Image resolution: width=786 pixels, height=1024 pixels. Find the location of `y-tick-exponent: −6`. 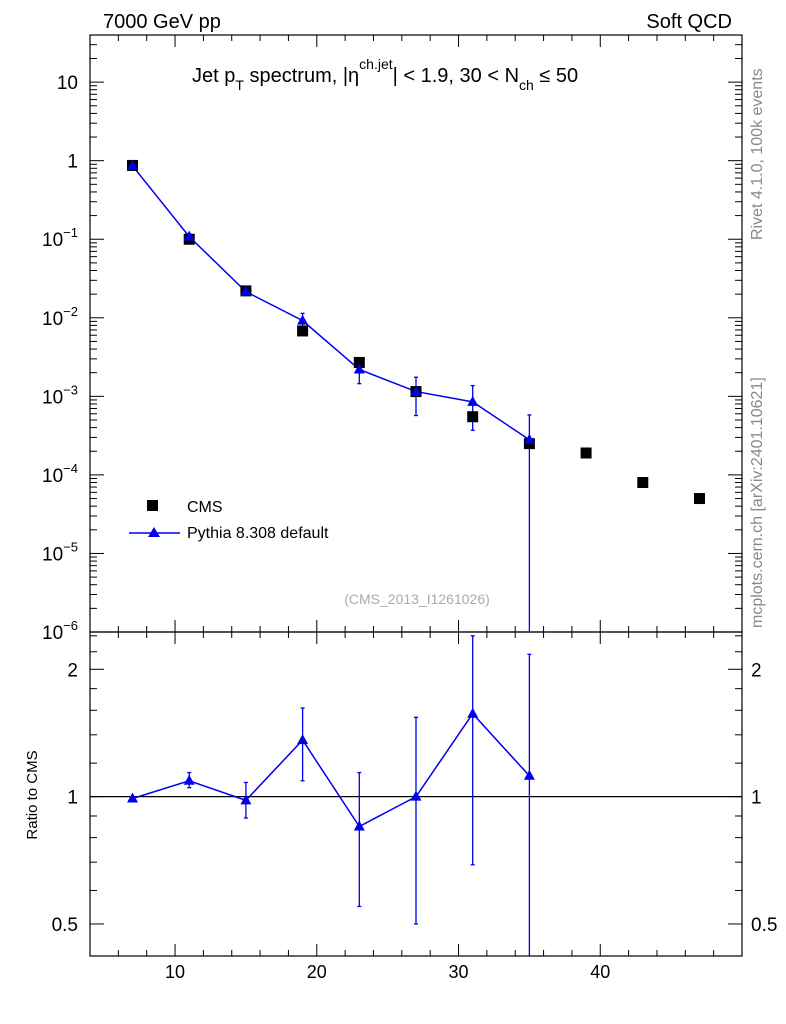

y-tick-exponent: −6 is located at coordinates (70, 625).